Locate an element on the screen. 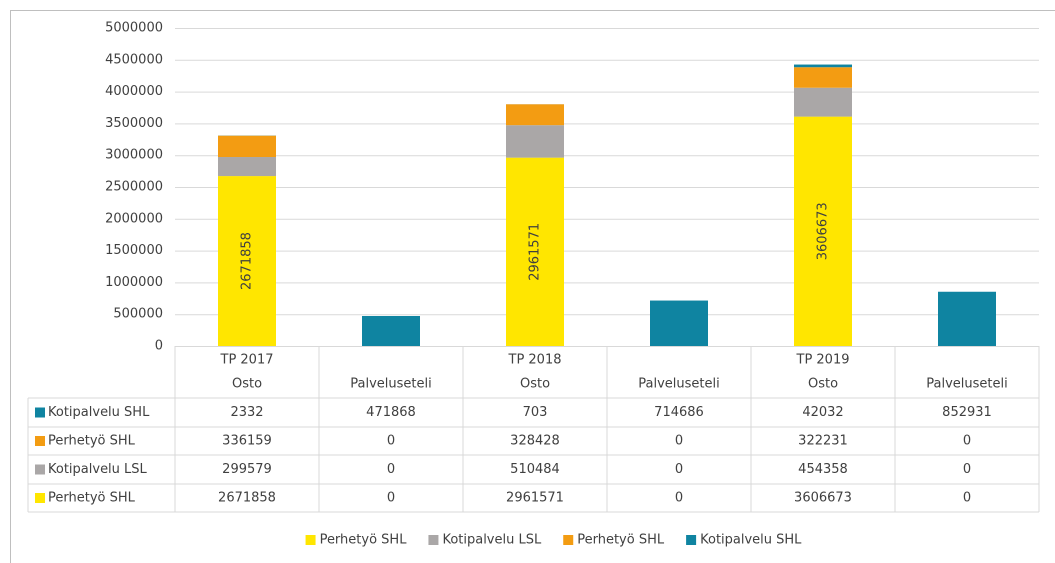 This screenshot has height=563, width=1055. y-tick-label: 2500000 is located at coordinates (134, 187).